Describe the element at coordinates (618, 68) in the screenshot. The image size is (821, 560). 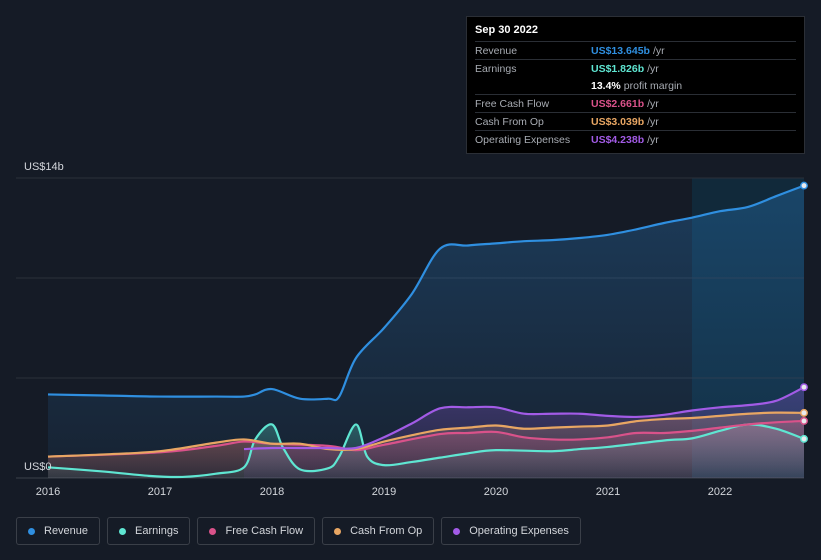
I see `tooltip-value: US$1.826b` at that location.